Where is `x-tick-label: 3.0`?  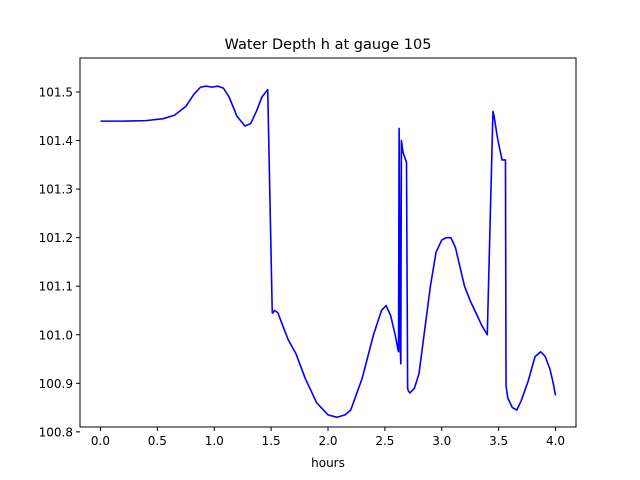 x-tick-label: 3.0 is located at coordinates (441, 441).